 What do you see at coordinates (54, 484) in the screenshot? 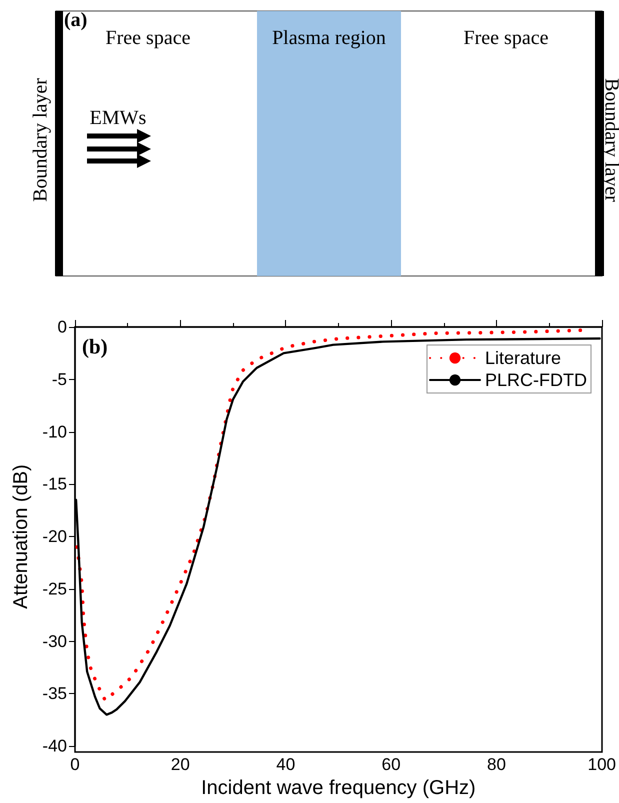
I see `y-tick-label: -15` at bounding box center [54, 484].